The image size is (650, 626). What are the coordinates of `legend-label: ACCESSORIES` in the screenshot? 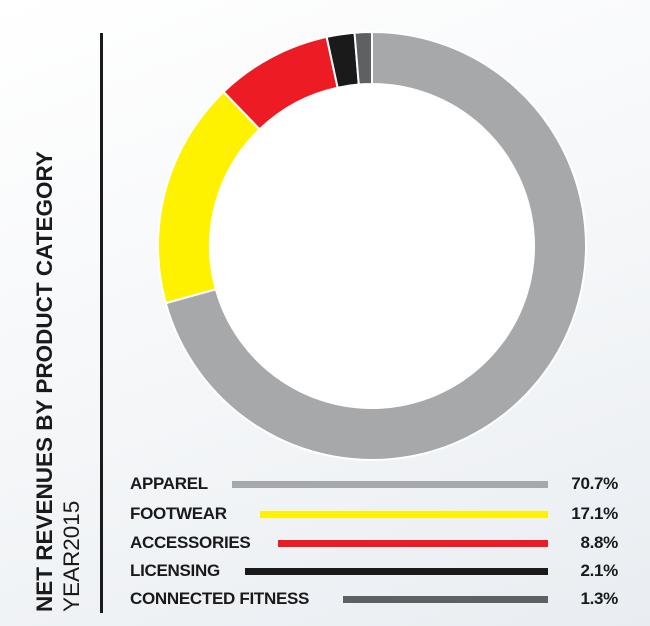 It's located at (190, 542).